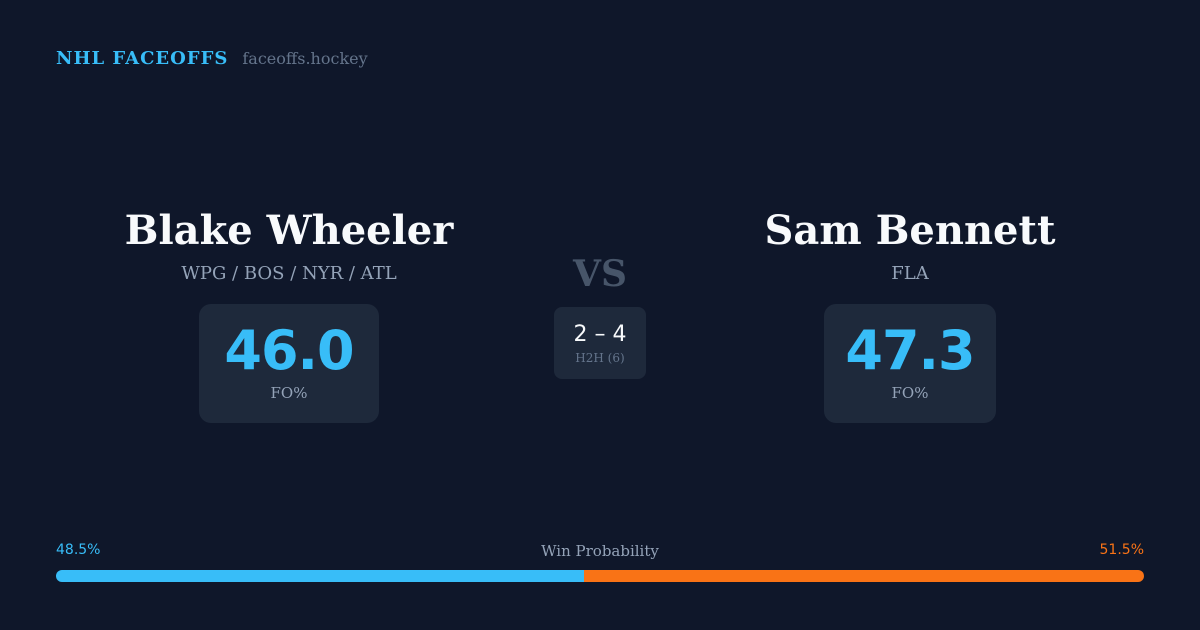 The image size is (1200, 630). I want to click on win-probability-bar-right, so click(863, 576).